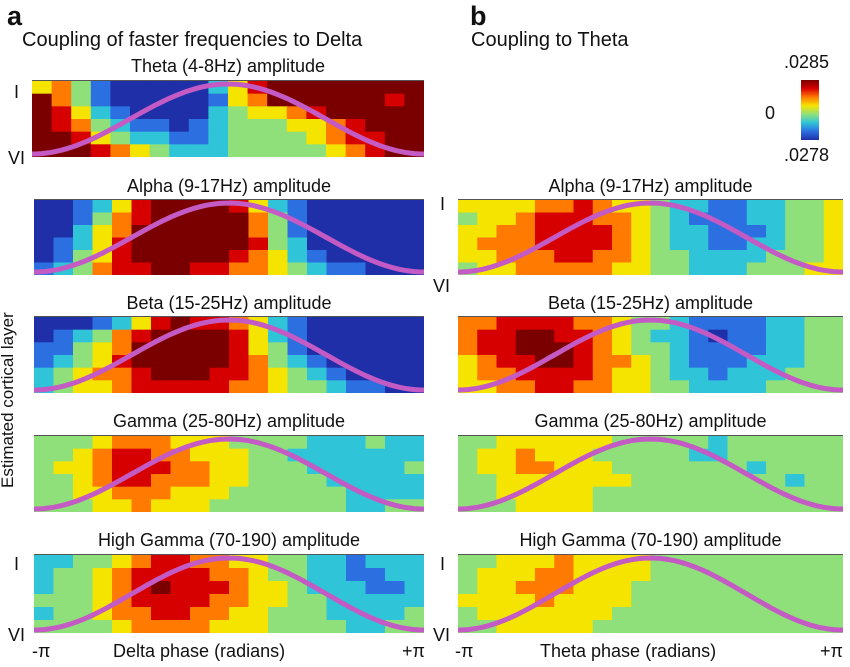  I want to click on x-tick-left: -π, so click(41, 651).